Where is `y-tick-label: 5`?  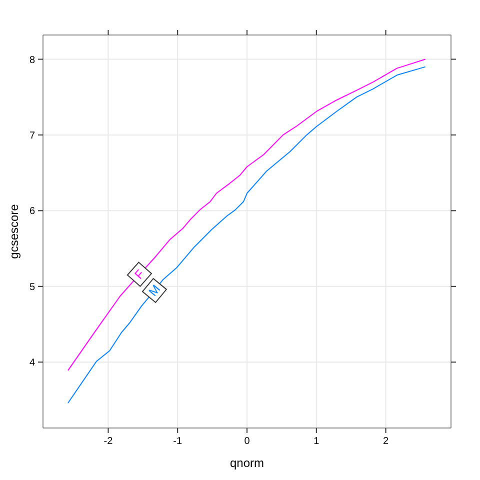 y-tick-label: 5 is located at coordinates (32, 287).